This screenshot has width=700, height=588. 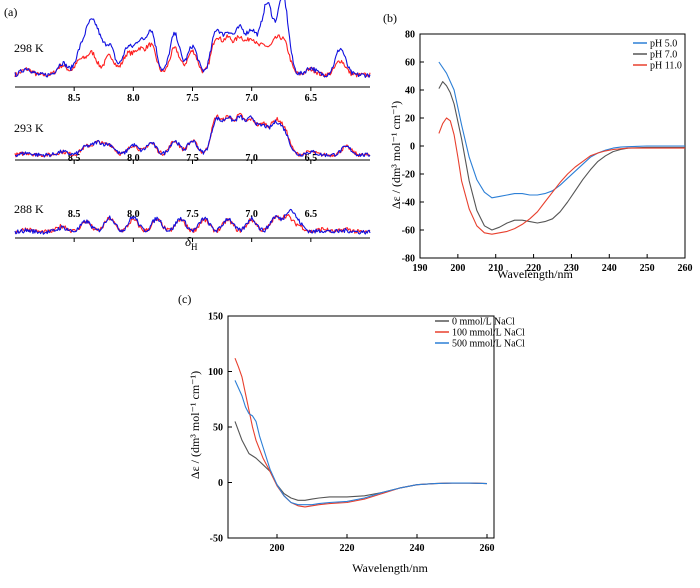 I want to click on panel-b-label: (b), so click(x=390, y=18).